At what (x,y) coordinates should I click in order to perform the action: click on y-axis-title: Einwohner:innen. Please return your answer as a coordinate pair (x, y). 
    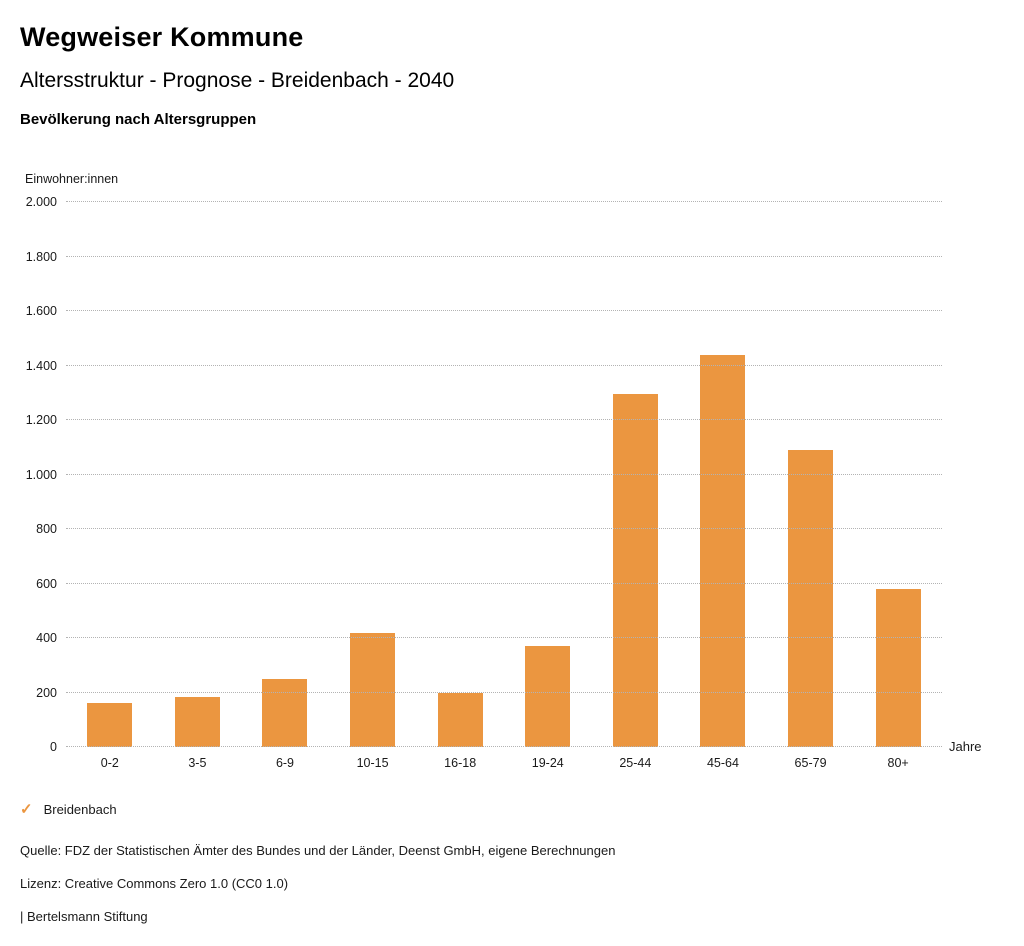
    Looking at the image, I should click on (72, 179).